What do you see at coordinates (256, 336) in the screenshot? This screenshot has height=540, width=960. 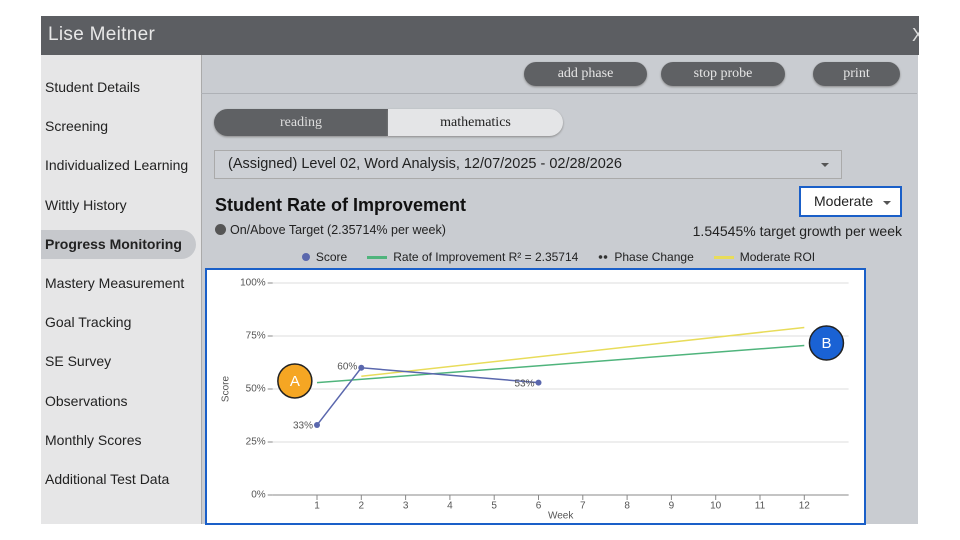 I see `y-tick-label: 75%` at bounding box center [256, 336].